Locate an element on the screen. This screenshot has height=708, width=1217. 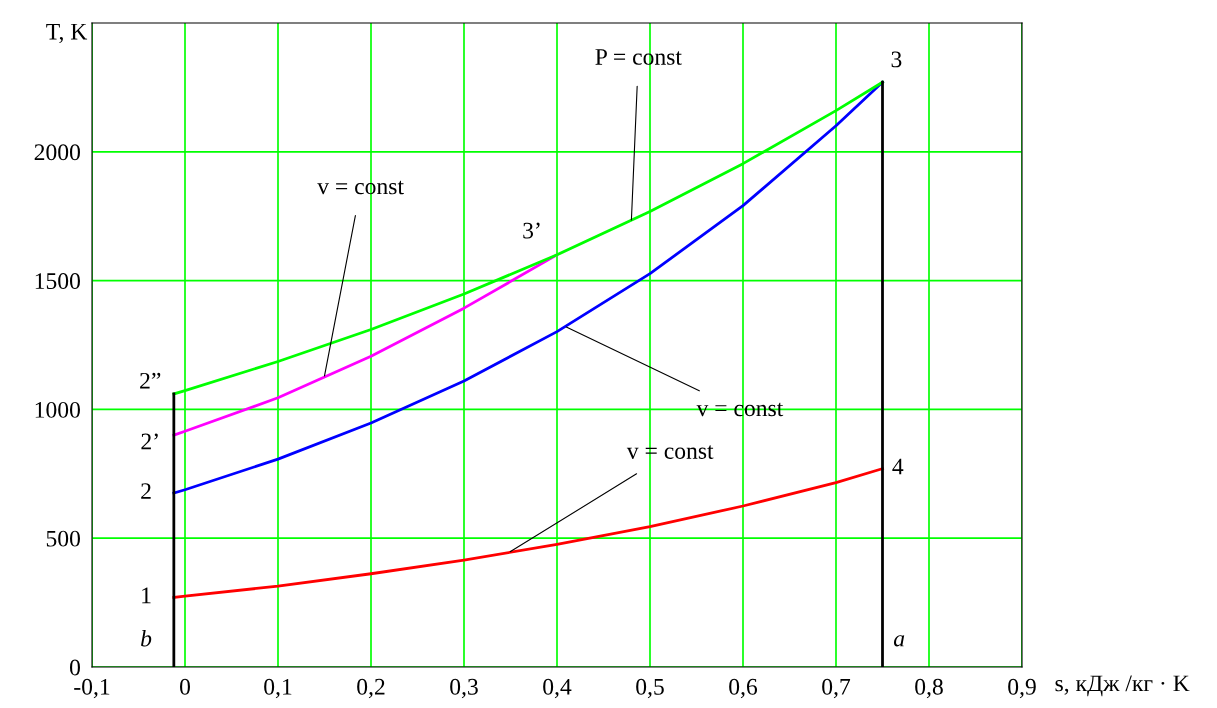
annotation: 3’ is located at coordinates (531, 230).